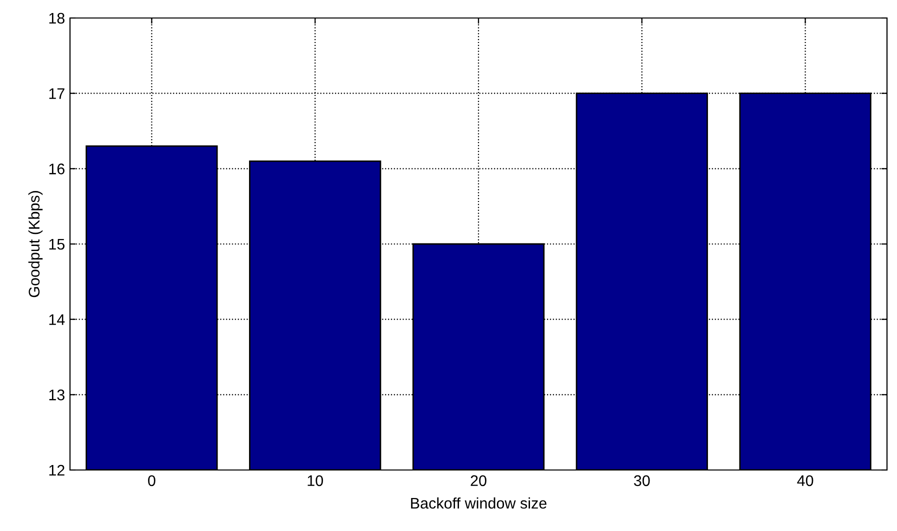 This screenshot has width=897, height=531. What do you see at coordinates (478, 480) in the screenshot?
I see `x-tick-label: 20` at bounding box center [478, 480].